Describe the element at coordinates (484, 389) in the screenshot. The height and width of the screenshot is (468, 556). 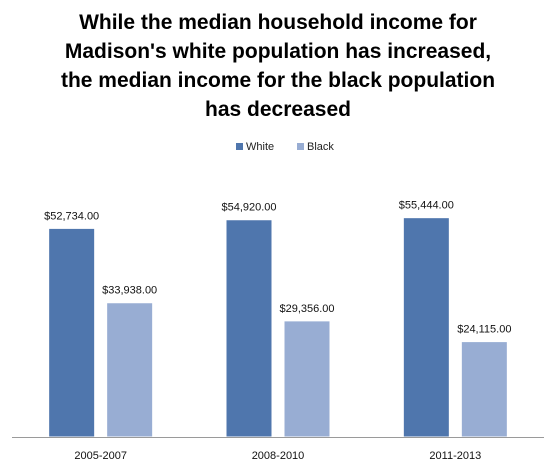
I see `bar-black-2011-2013` at that location.